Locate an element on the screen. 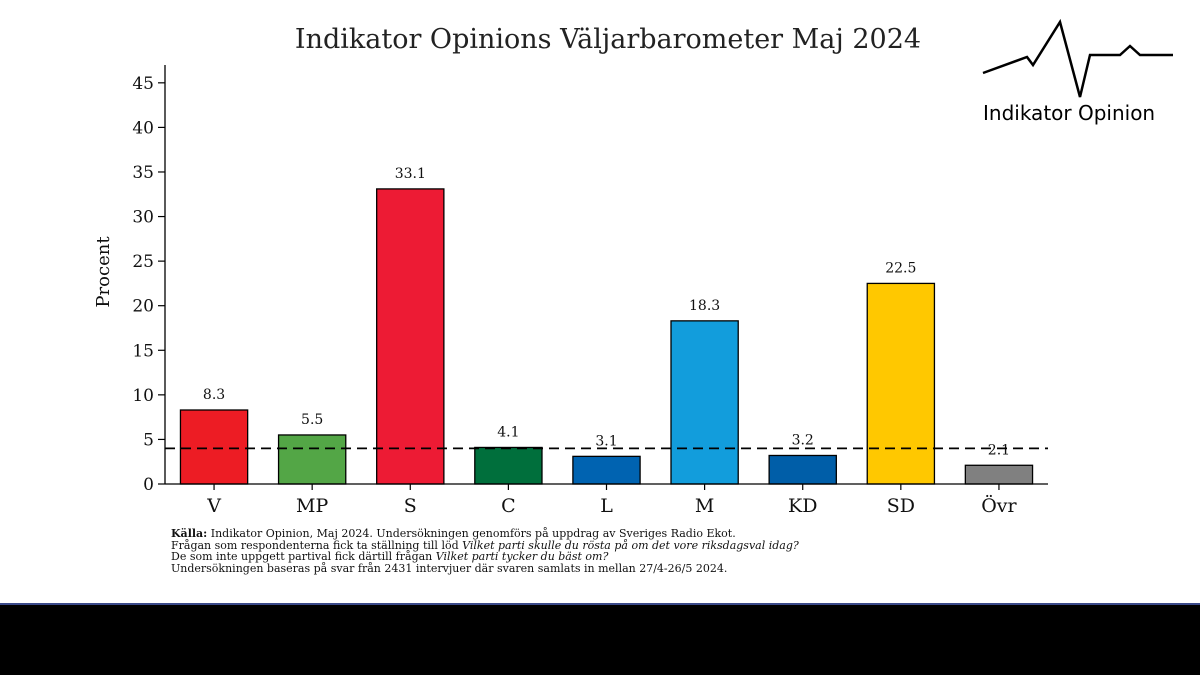 The image size is (1200, 675). y-axis: 0 5 10 15 20 25 30 35 40 45 is located at coordinates (149, 280).